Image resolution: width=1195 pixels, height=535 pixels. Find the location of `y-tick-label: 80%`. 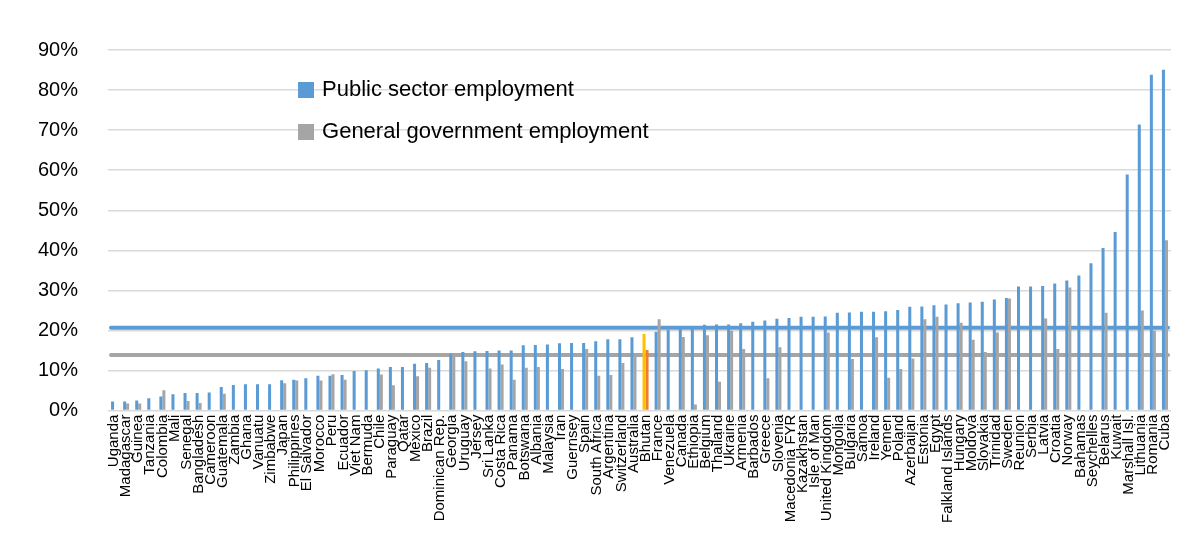

y-tick-label: 80% is located at coordinates (58, 88).